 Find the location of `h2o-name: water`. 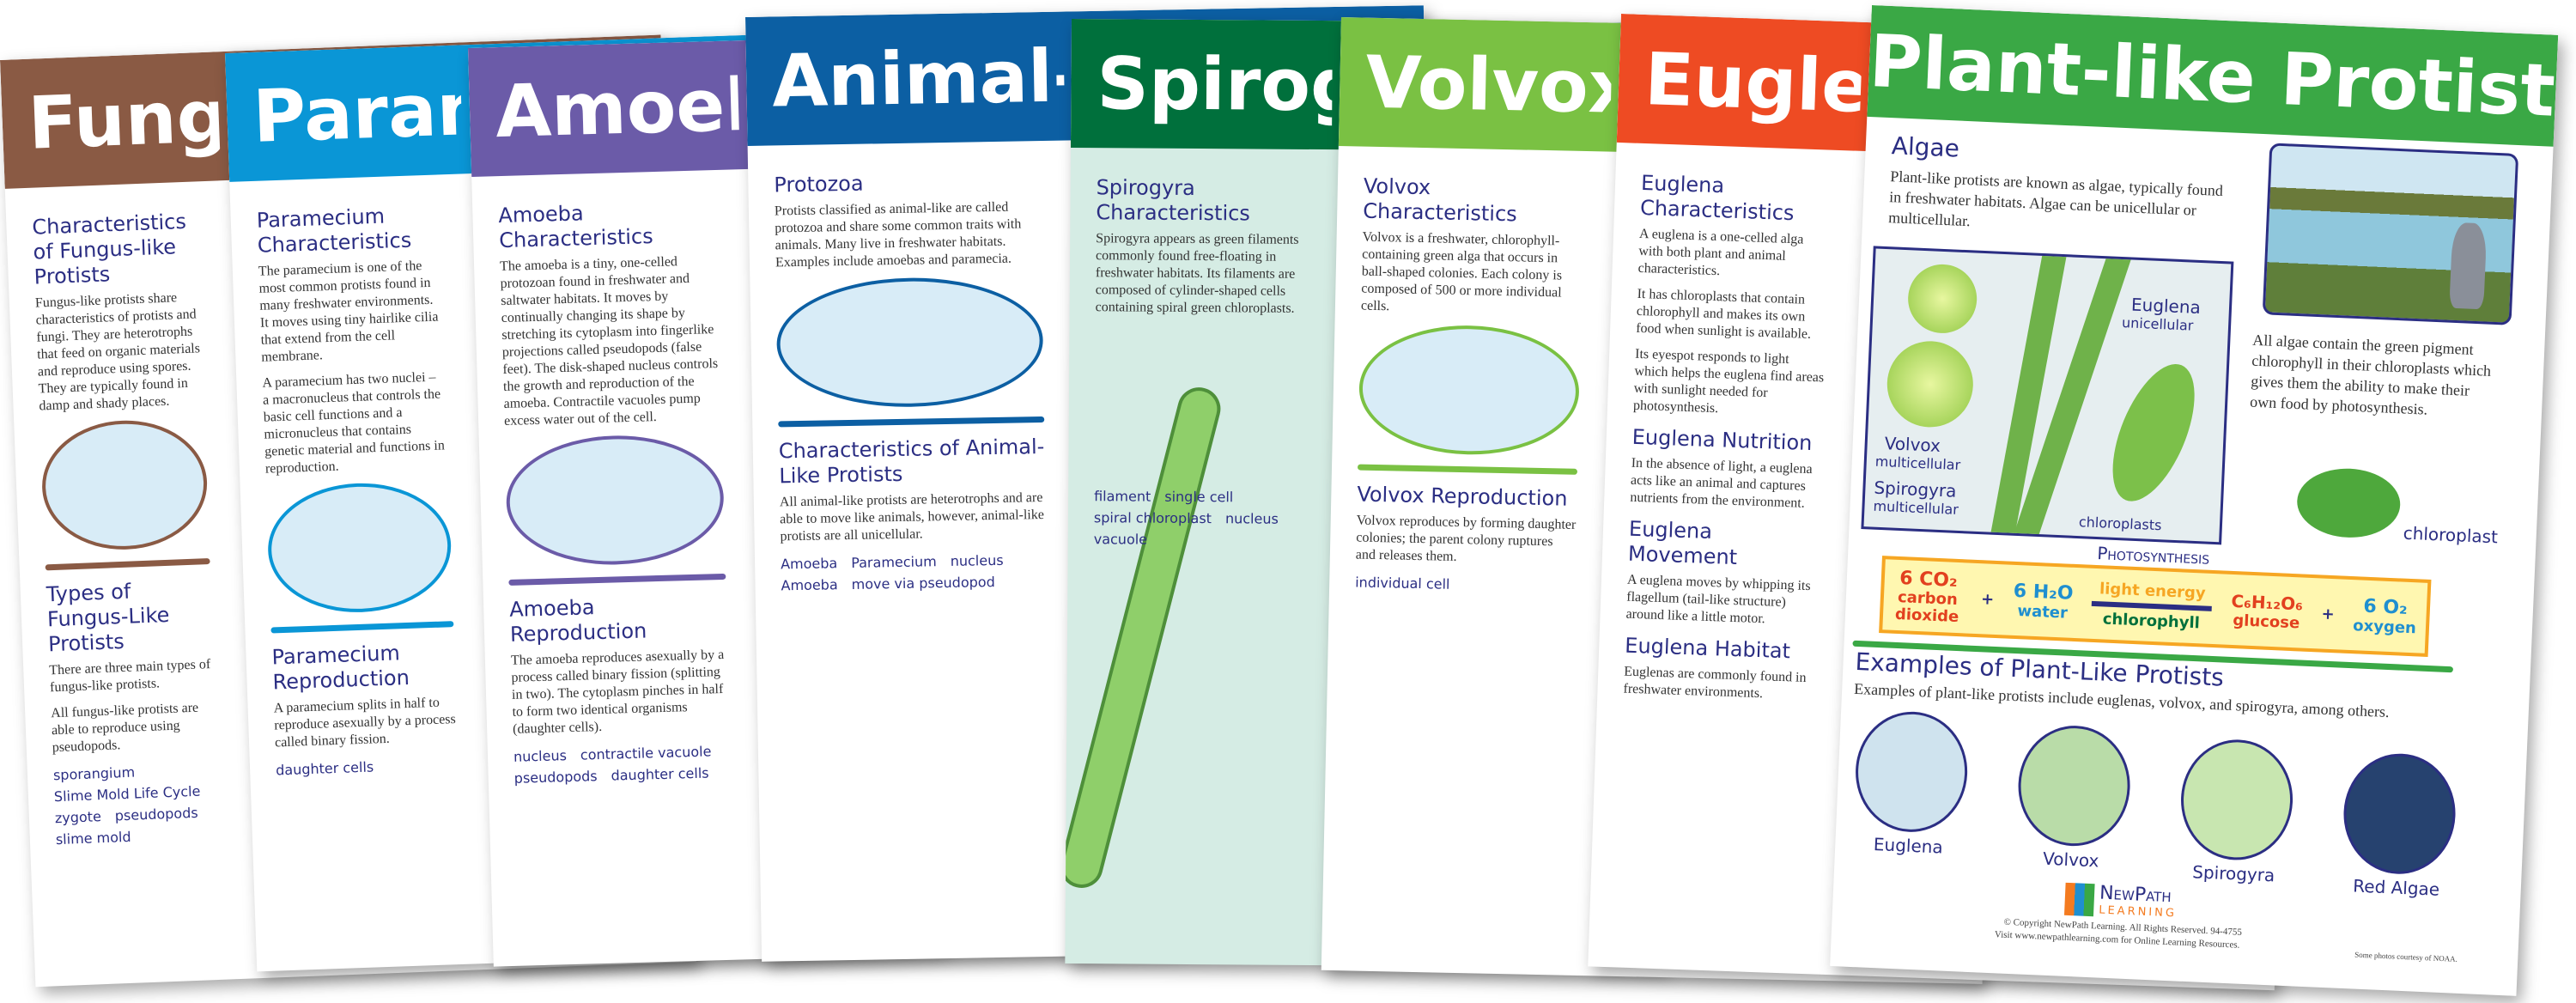

h2o-name: water is located at coordinates (2042, 612).